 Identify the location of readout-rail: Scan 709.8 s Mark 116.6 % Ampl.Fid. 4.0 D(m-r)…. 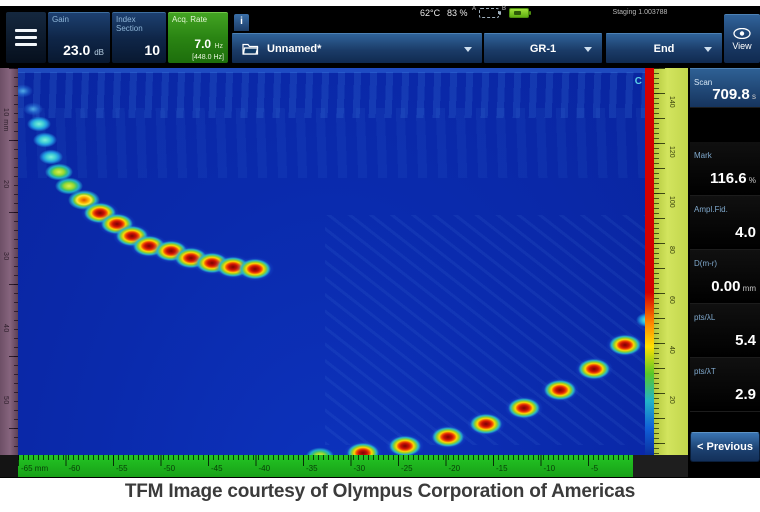
(725, 269).